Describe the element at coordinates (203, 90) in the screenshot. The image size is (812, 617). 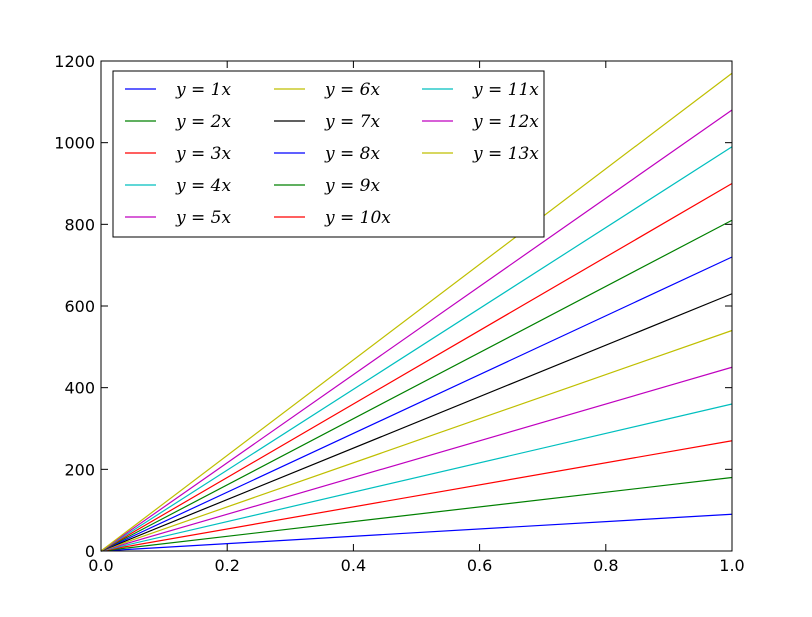
I see `legend-label: y = 1x` at that location.